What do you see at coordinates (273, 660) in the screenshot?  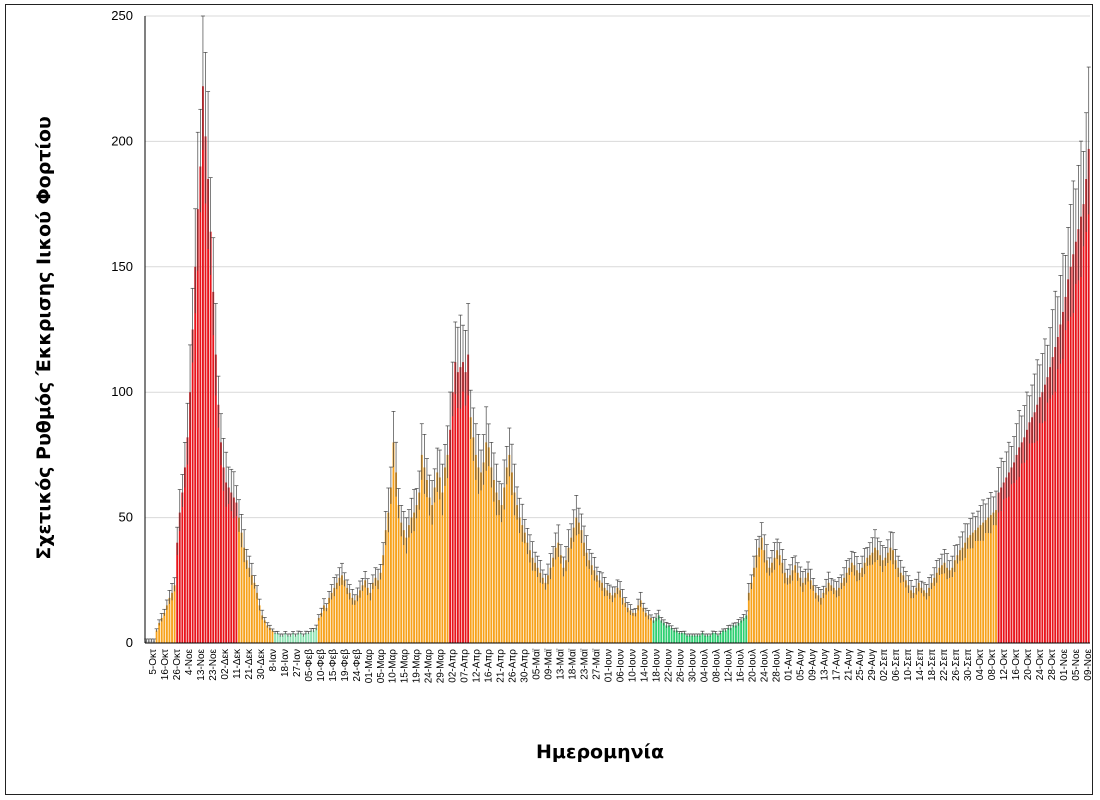 I see `x-tick-label: 8-Ιαν` at bounding box center [273, 660].